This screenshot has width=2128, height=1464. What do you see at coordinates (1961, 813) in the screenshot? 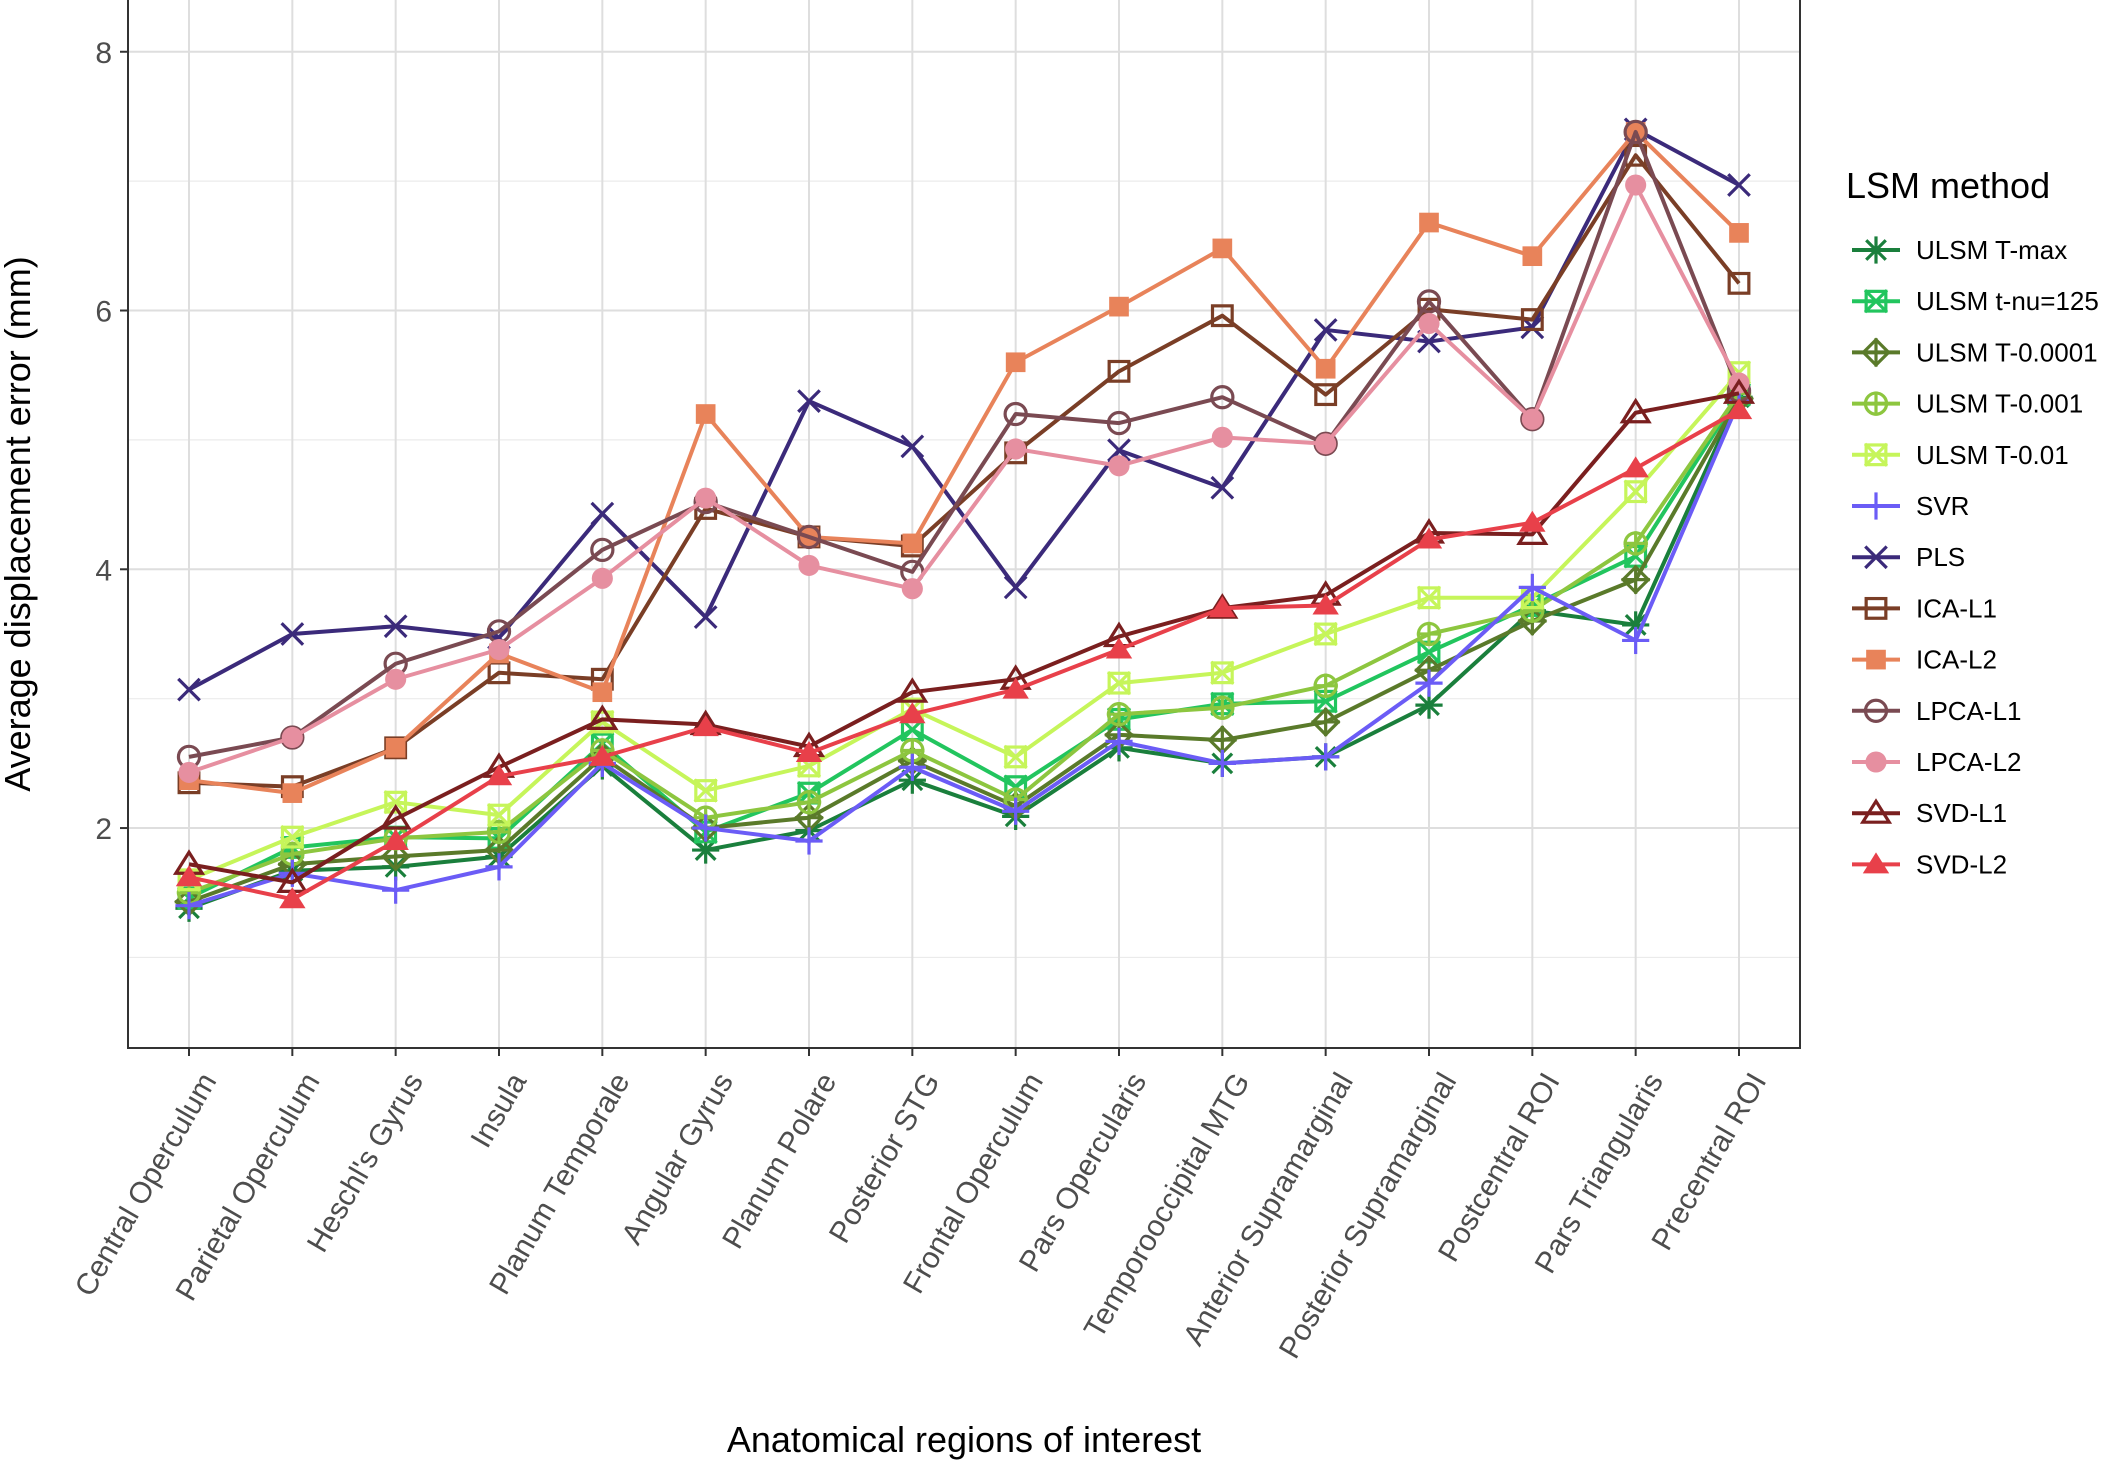
I see `legend-label: SVD-L1` at bounding box center [1961, 813].